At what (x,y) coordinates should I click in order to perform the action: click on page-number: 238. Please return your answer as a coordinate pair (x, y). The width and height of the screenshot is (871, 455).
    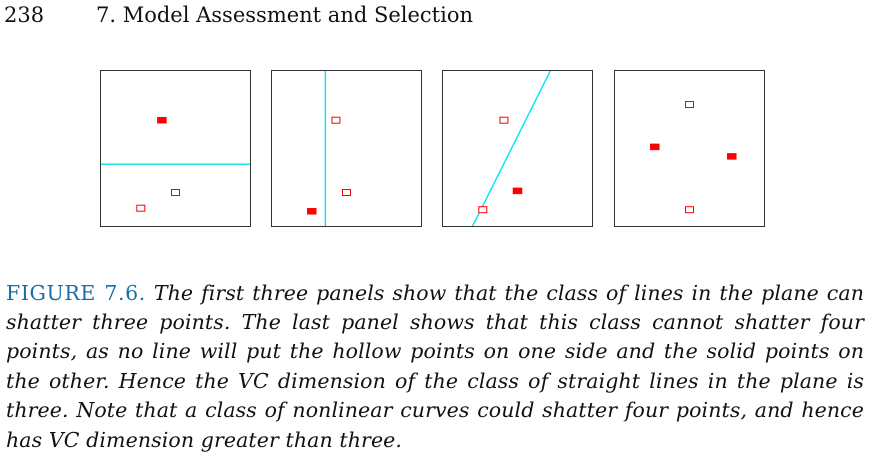
    Looking at the image, I should click on (24, 15).